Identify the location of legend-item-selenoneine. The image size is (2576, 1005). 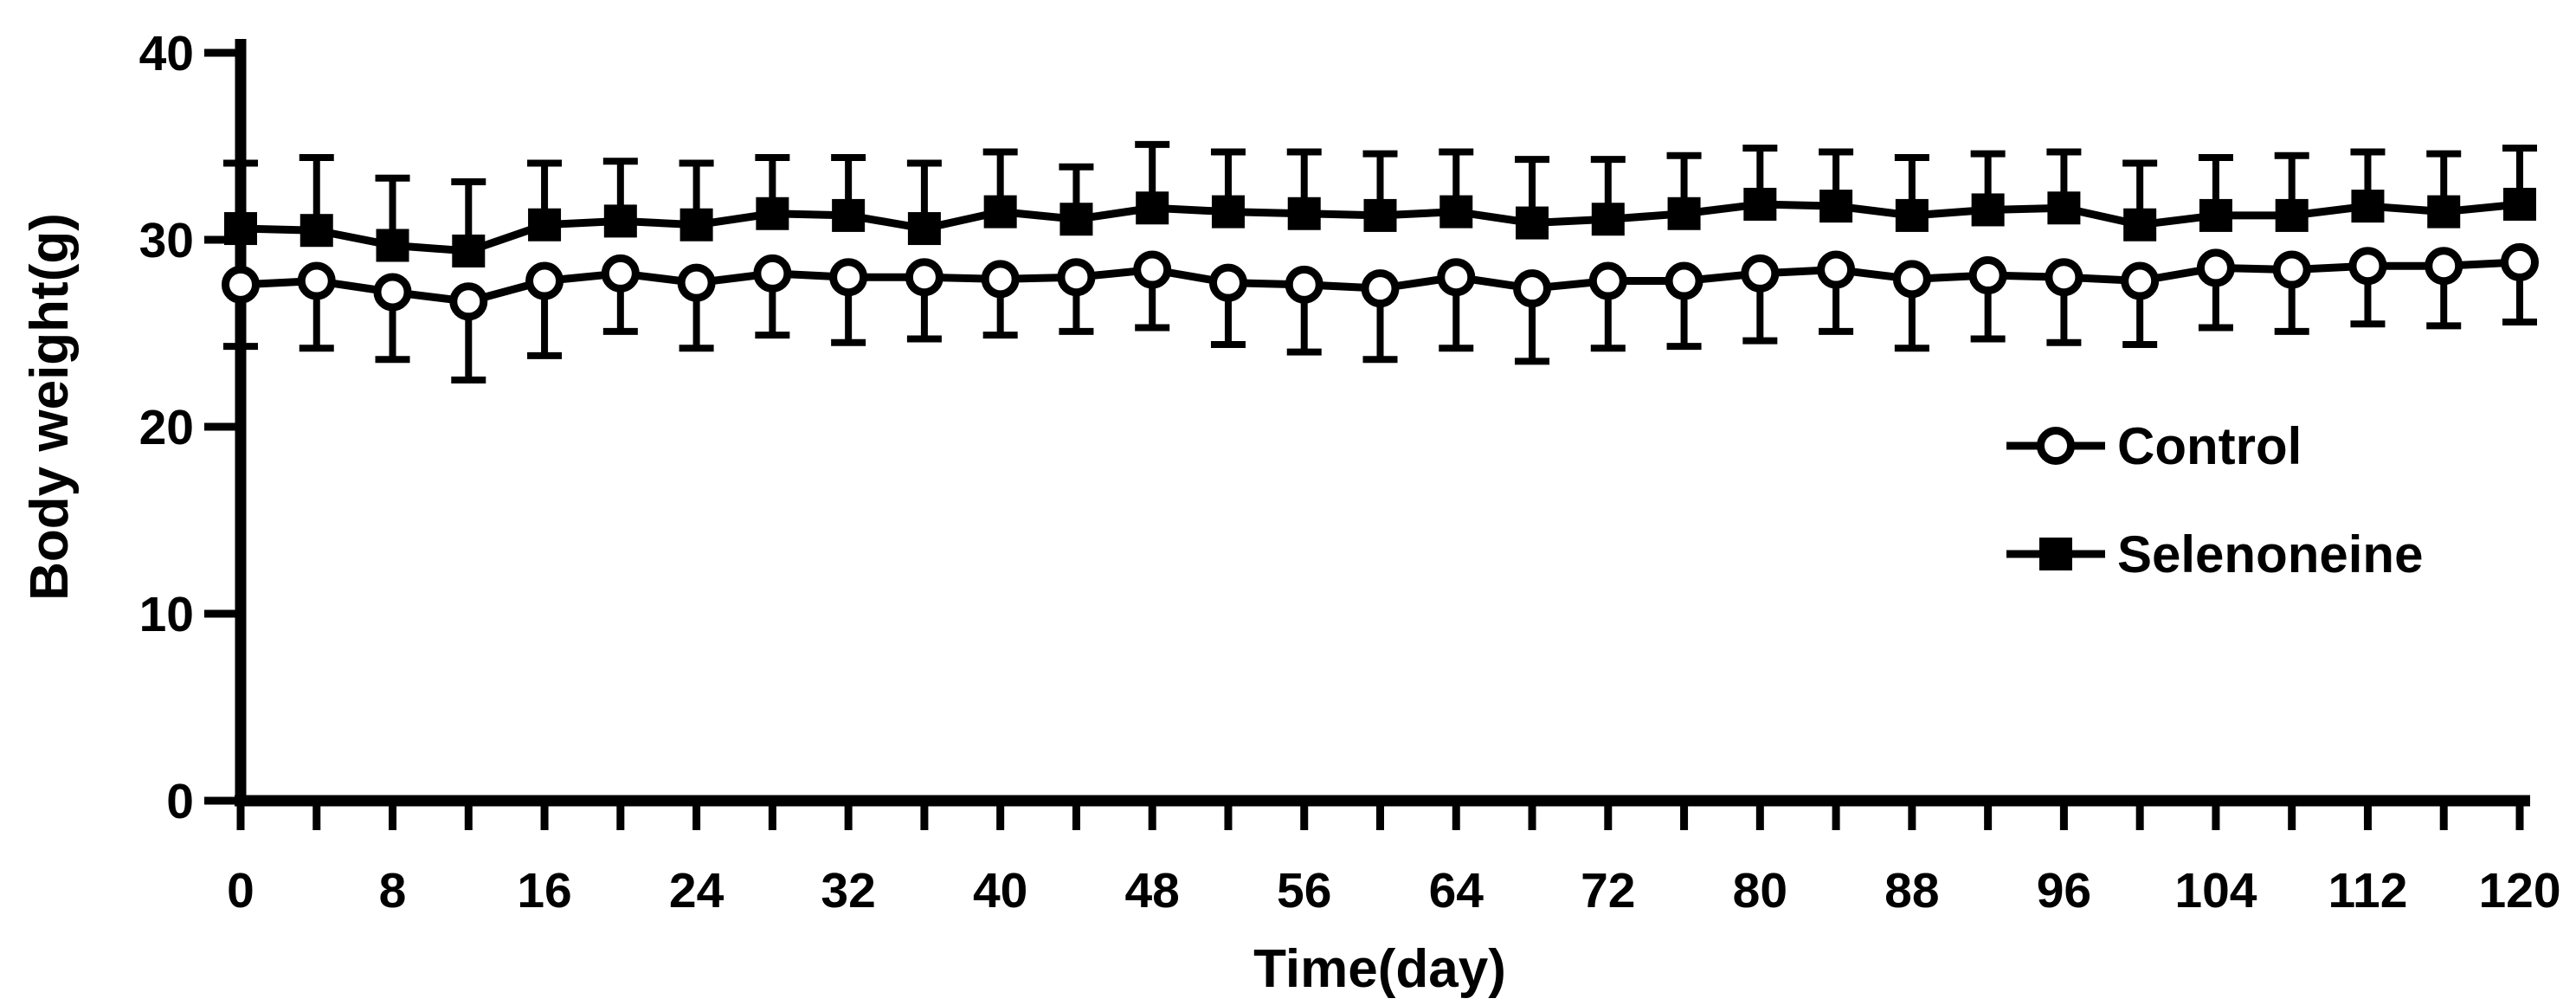
(2055, 554).